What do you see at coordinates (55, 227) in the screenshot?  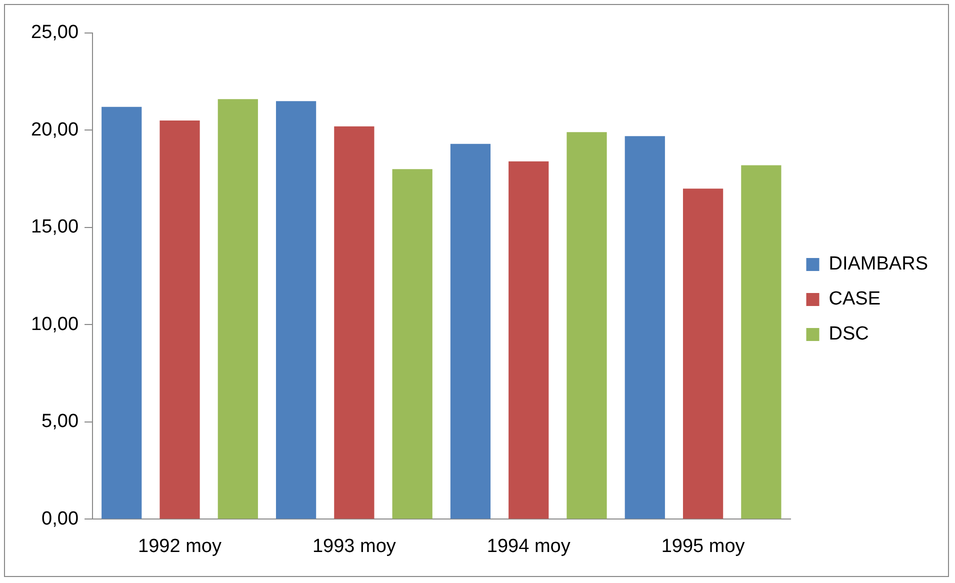 I see `y-tick-label: 15,00` at bounding box center [55, 227].